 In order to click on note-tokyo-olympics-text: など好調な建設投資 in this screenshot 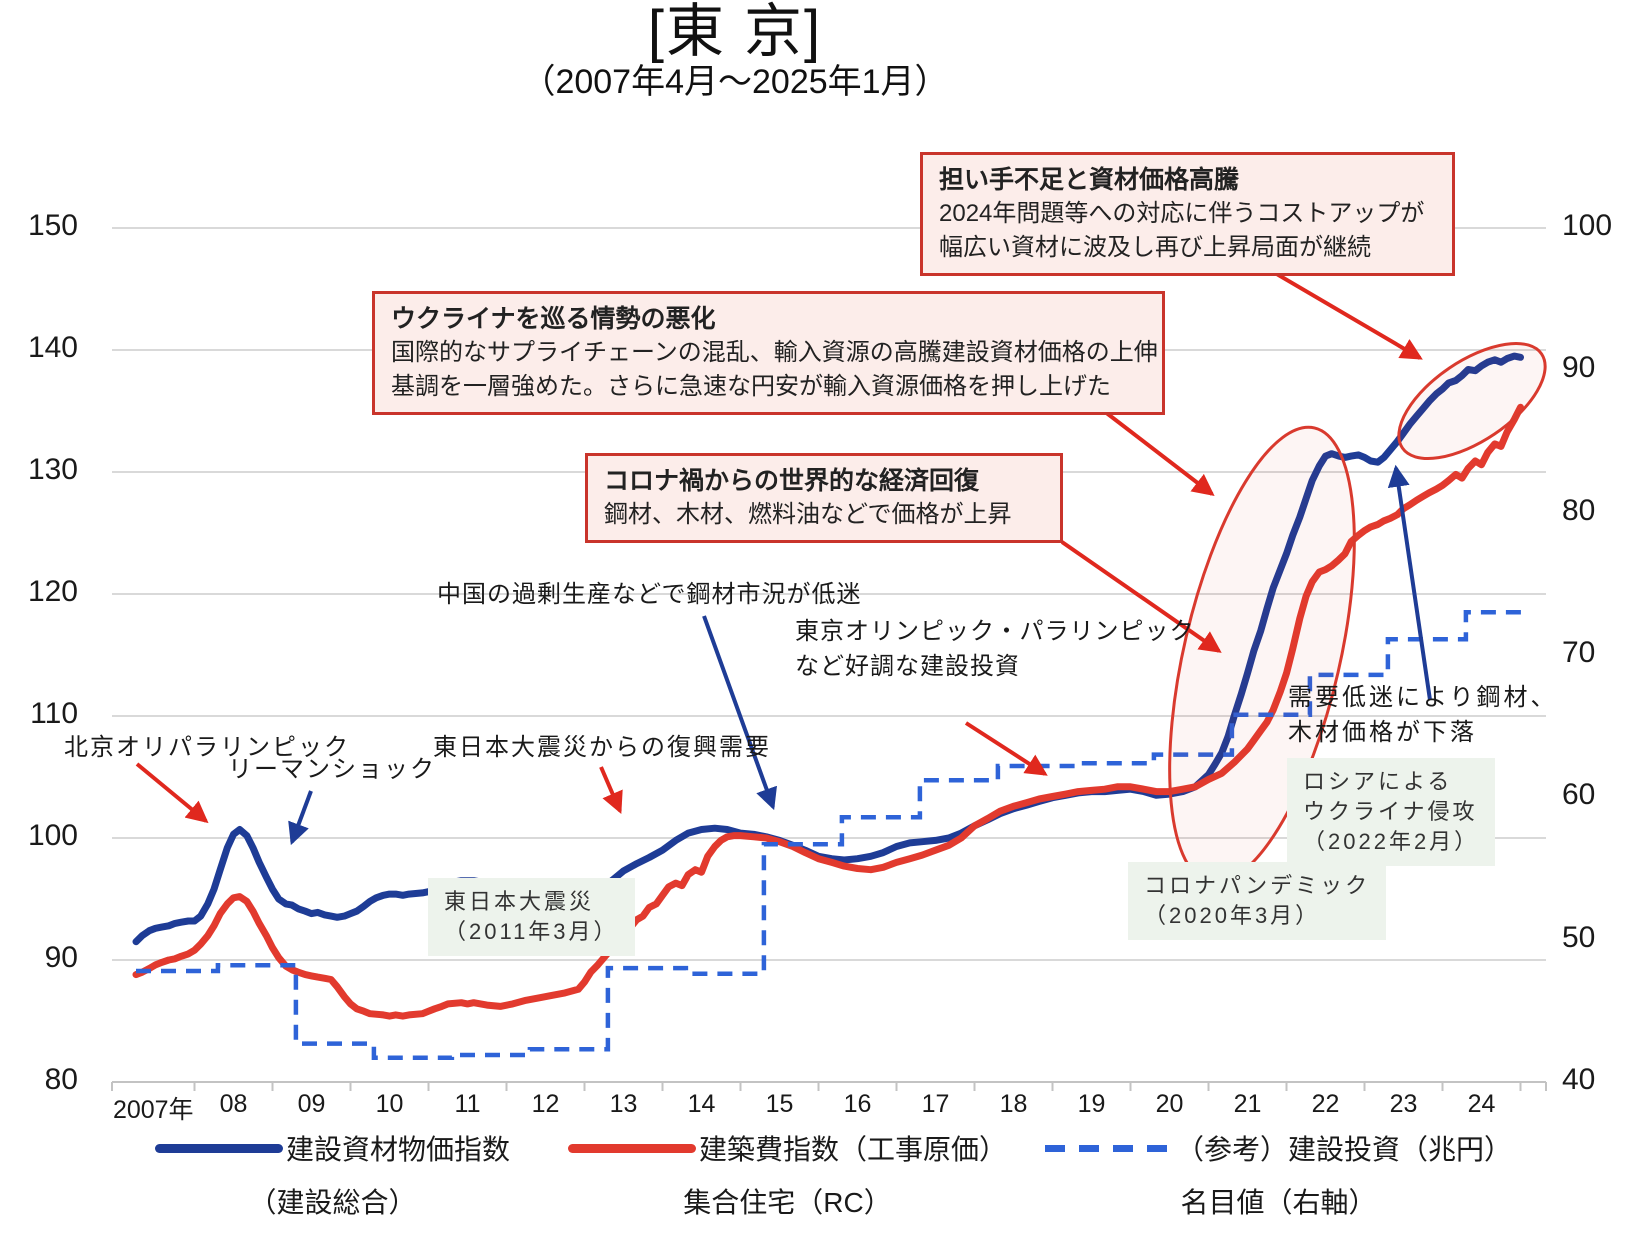, I will do `click(907, 666)`.